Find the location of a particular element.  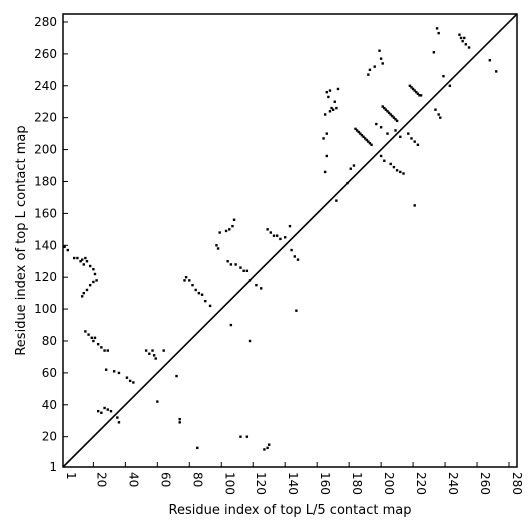

y-tick-label: 160 is located at coordinates (45, 213).